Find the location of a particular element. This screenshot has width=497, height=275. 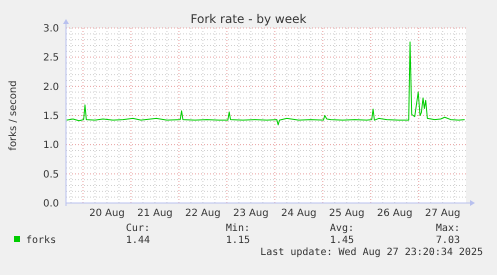

text: 1.15 is located at coordinates (238, 240).